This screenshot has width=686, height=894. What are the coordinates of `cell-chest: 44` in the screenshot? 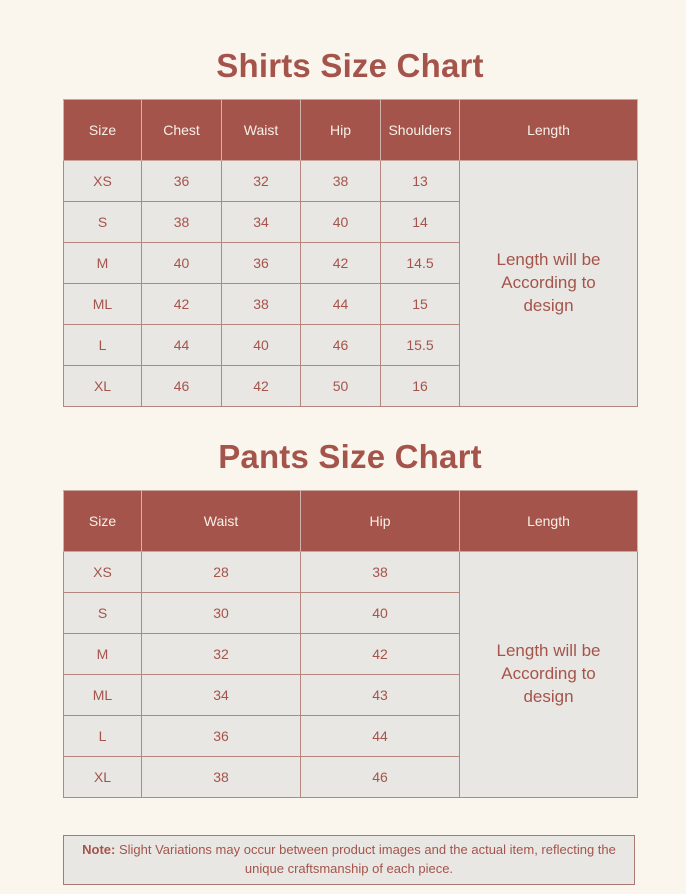 It's located at (181, 345).